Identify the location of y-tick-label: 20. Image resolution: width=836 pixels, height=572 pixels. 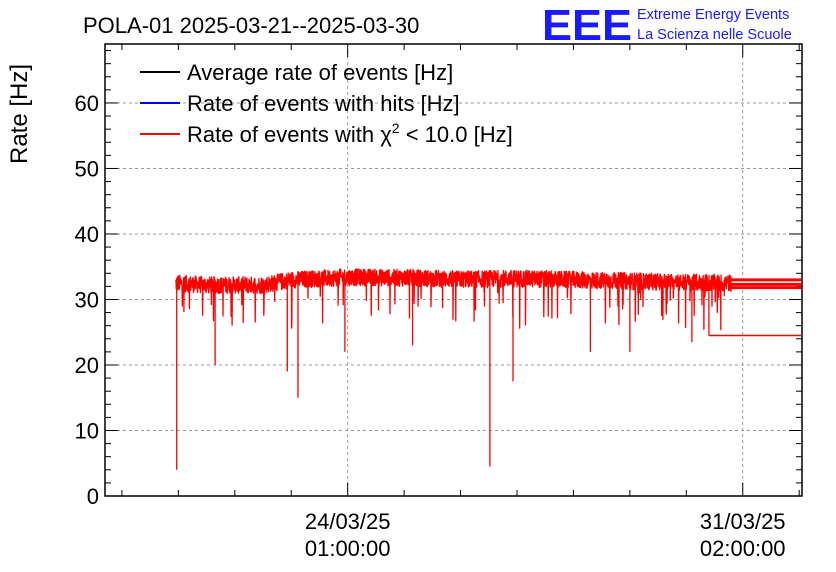
(87, 365).